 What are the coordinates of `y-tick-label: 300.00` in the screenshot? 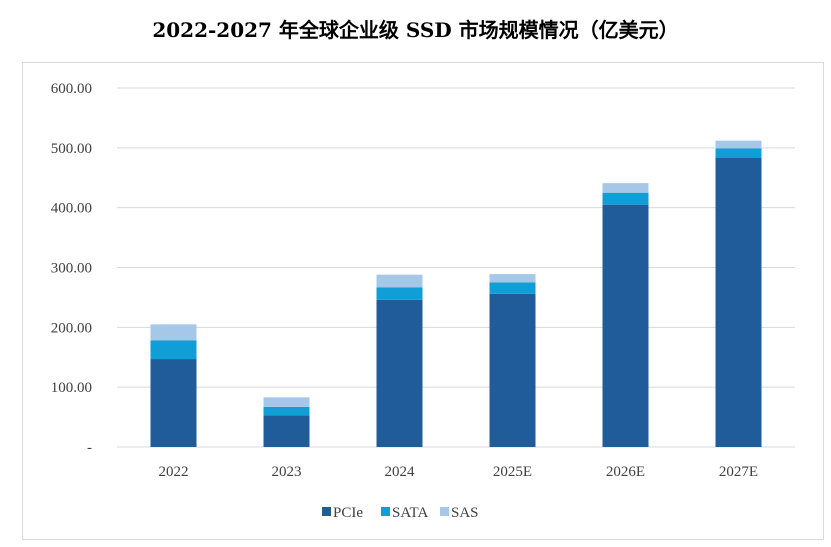 It's located at (71, 269).